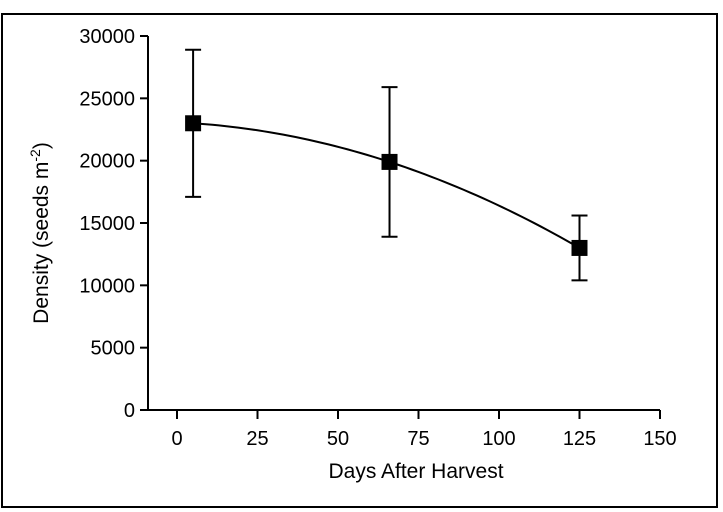  I want to click on x-tick-label: 25, so click(257, 439).